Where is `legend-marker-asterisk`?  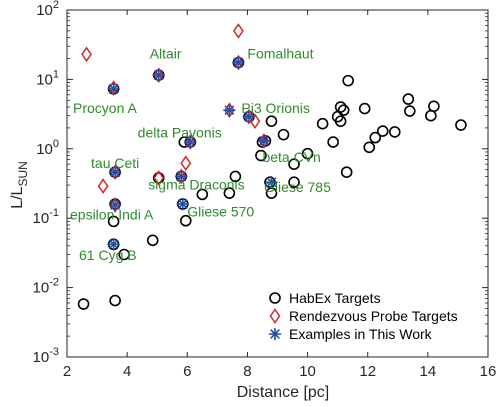
legend-marker-asterisk is located at coordinates (275, 334).